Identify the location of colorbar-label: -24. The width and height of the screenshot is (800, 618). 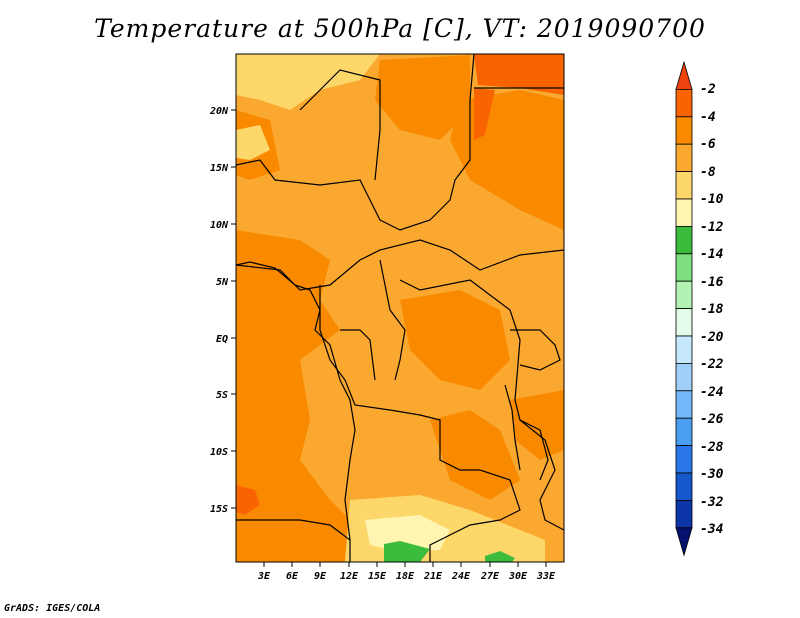
(712, 392).